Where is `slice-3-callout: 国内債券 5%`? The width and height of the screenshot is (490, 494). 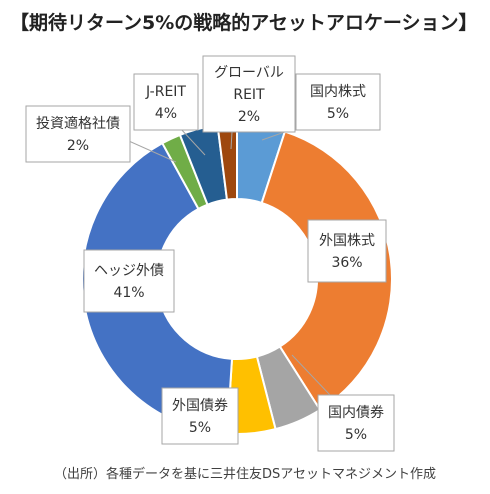
slice-3-callout: 国内債券 5% is located at coordinates (343, 403).